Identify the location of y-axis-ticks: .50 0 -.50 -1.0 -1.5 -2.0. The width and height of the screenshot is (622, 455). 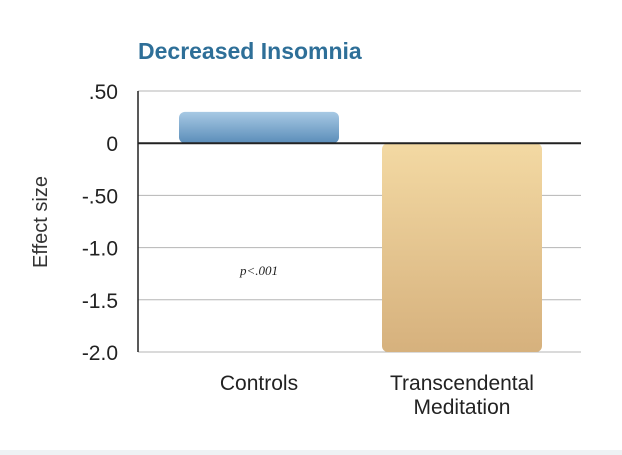
(100, 223).